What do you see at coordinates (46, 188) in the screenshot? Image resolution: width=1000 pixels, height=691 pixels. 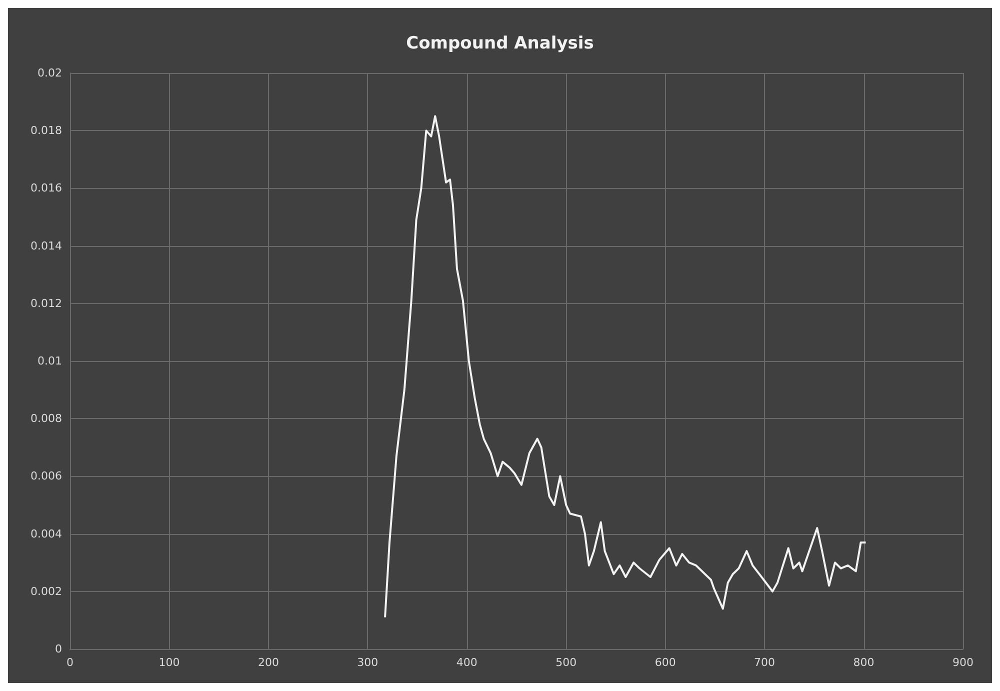 I see `y-tick-label: 0.016` at bounding box center [46, 188].